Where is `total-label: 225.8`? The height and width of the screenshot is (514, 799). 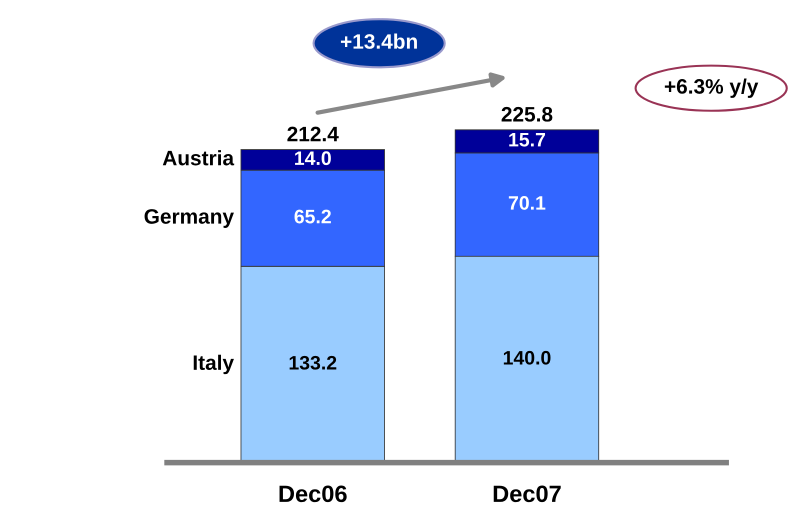 total-label: 225.8 is located at coordinates (527, 114).